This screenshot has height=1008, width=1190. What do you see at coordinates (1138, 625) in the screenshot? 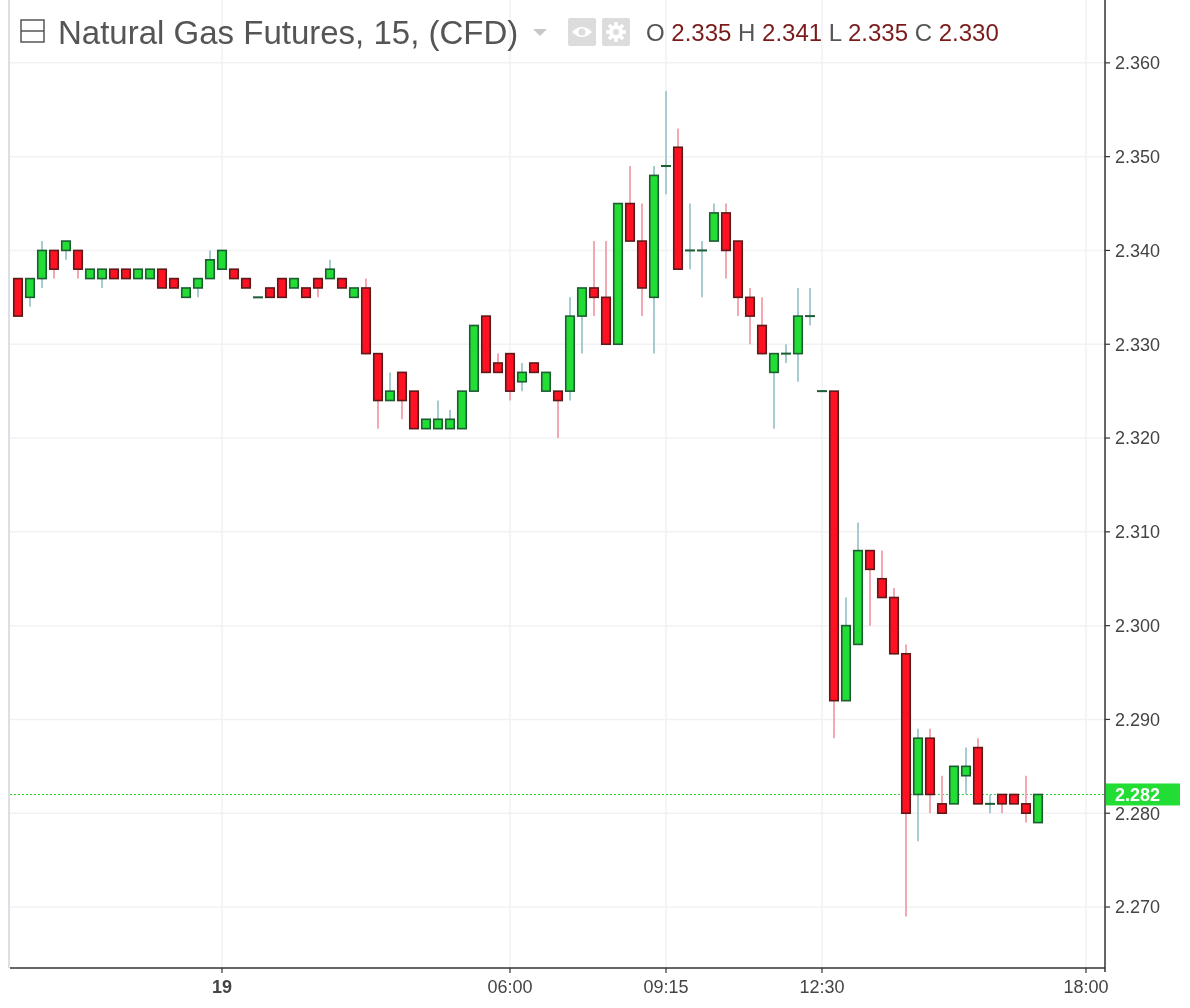
I see `y-tick-label: 2.300` at bounding box center [1138, 625].